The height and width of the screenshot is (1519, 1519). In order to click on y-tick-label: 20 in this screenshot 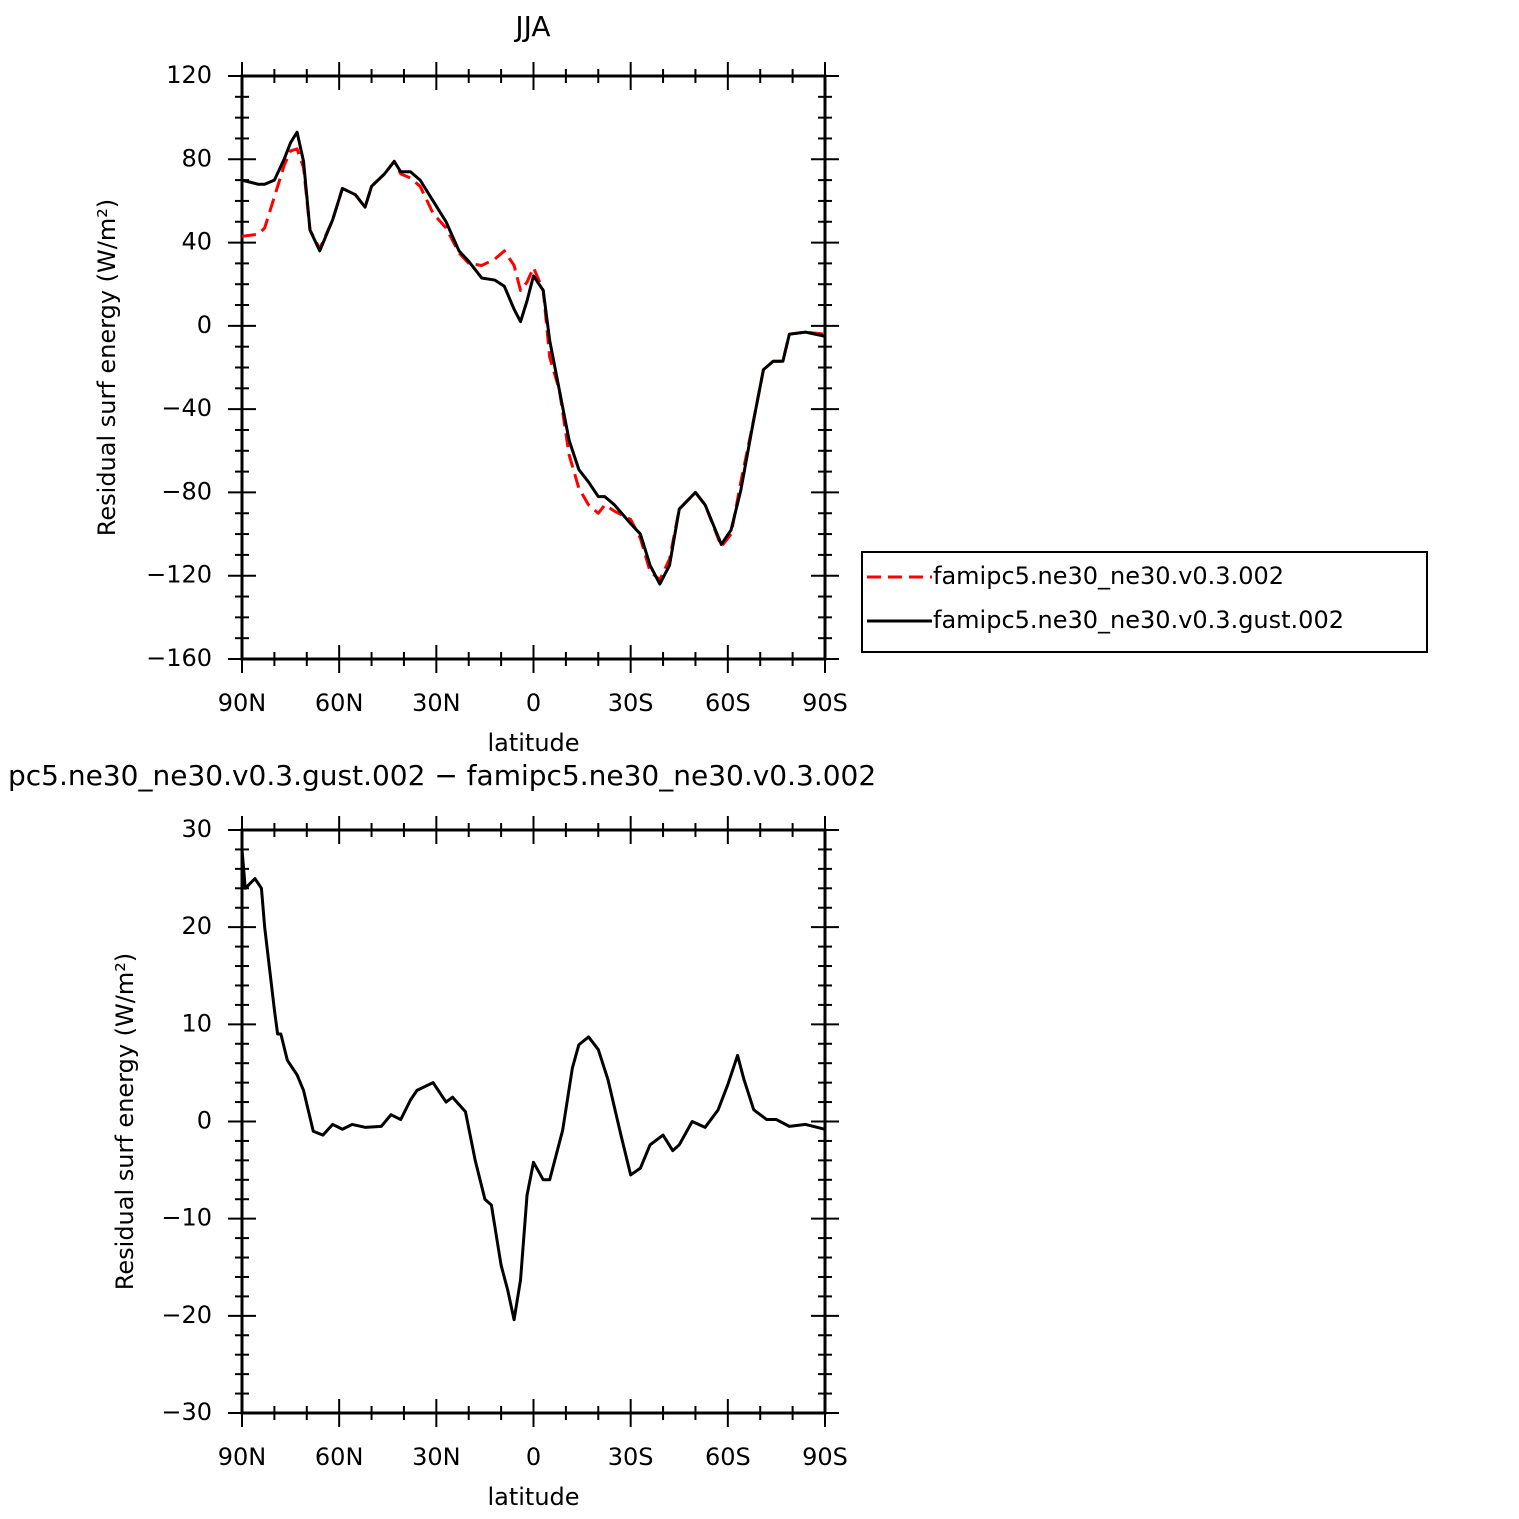, I will do `click(196, 926)`.